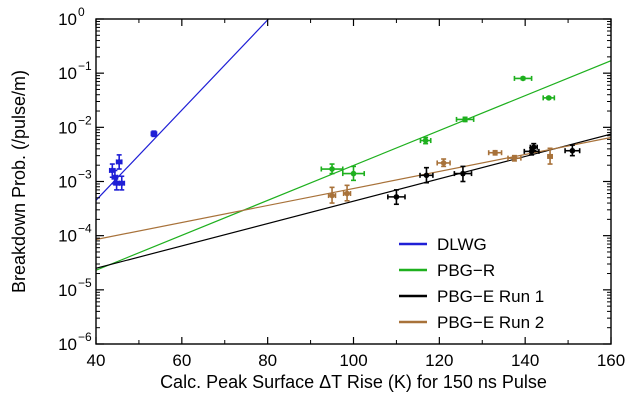 This screenshot has height=397, width=632. What do you see at coordinates (462, 244) in the screenshot?
I see `legend-label: DLWG` at bounding box center [462, 244].